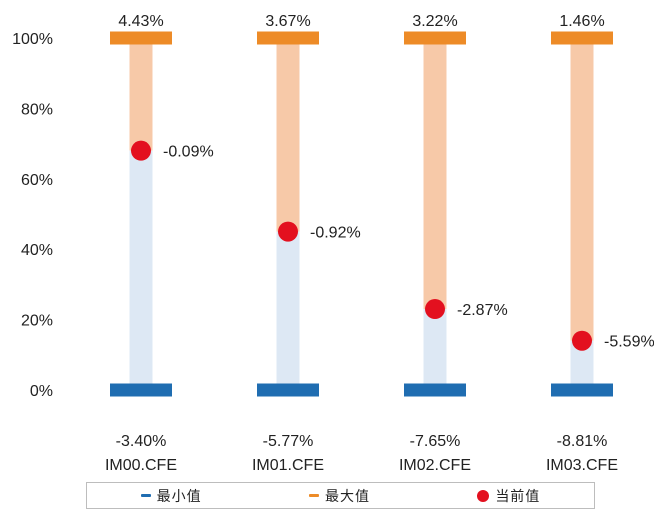 The width and height of the screenshot is (654, 524). What do you see at coordinates (582, 441) in the screenshot?
I see `min-value-label: -8.81%` at bounding box center [582, 441].